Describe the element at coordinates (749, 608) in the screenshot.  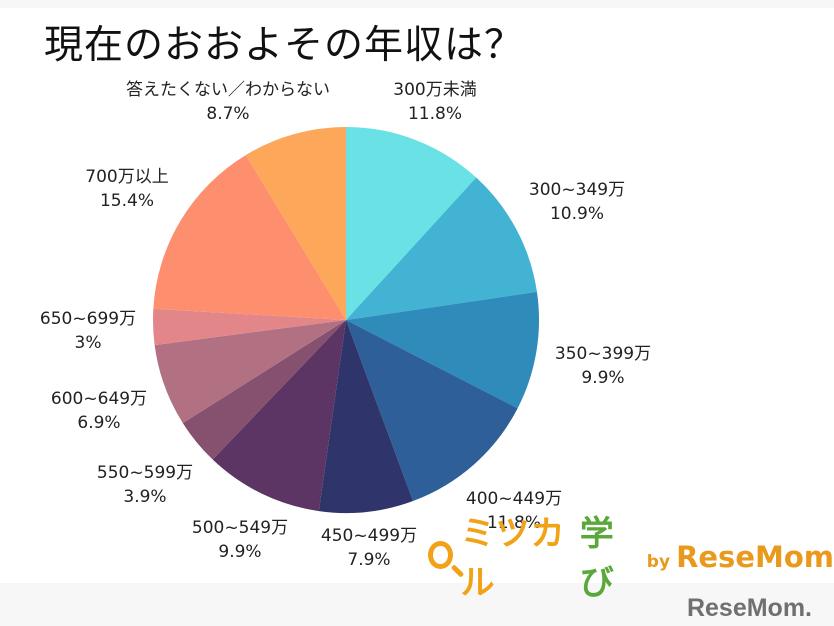
I see `resemom-footer-logo: ReseMom.` at that location.